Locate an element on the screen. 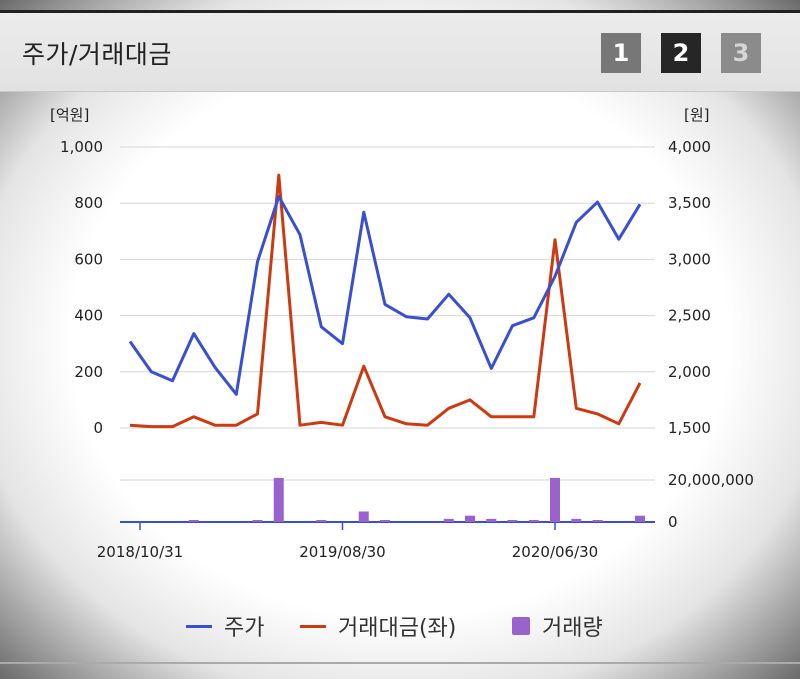 The width and height of the screenshot is (800, 679). chart-title: 주가/거래대금 is located at coordinates (97, 54).